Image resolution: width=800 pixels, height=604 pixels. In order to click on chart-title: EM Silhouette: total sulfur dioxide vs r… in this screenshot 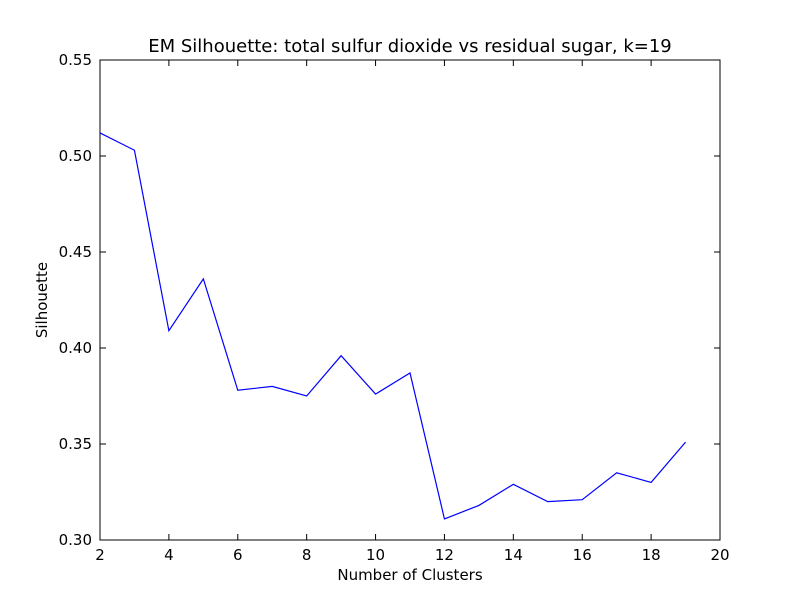, I will do `click(410, 46)`.